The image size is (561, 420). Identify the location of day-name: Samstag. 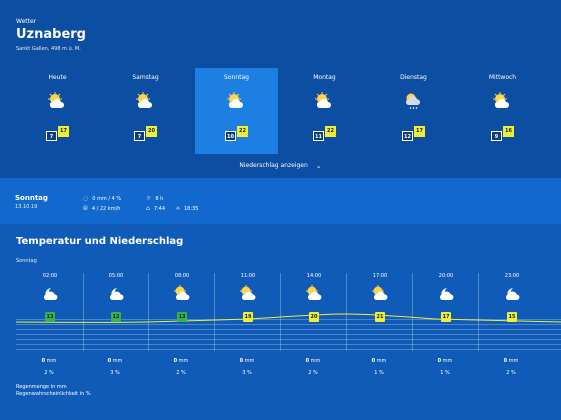
(145, 77).